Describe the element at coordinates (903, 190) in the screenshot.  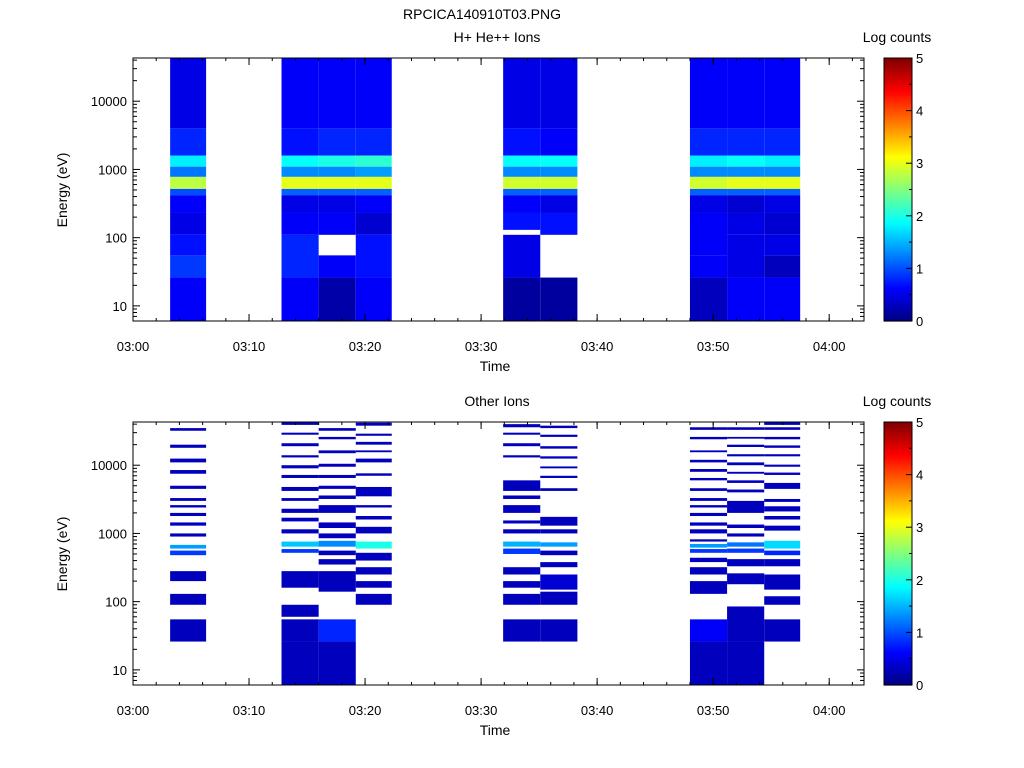
I see `colorbar: 0 1 2 3 4 5` at that location.